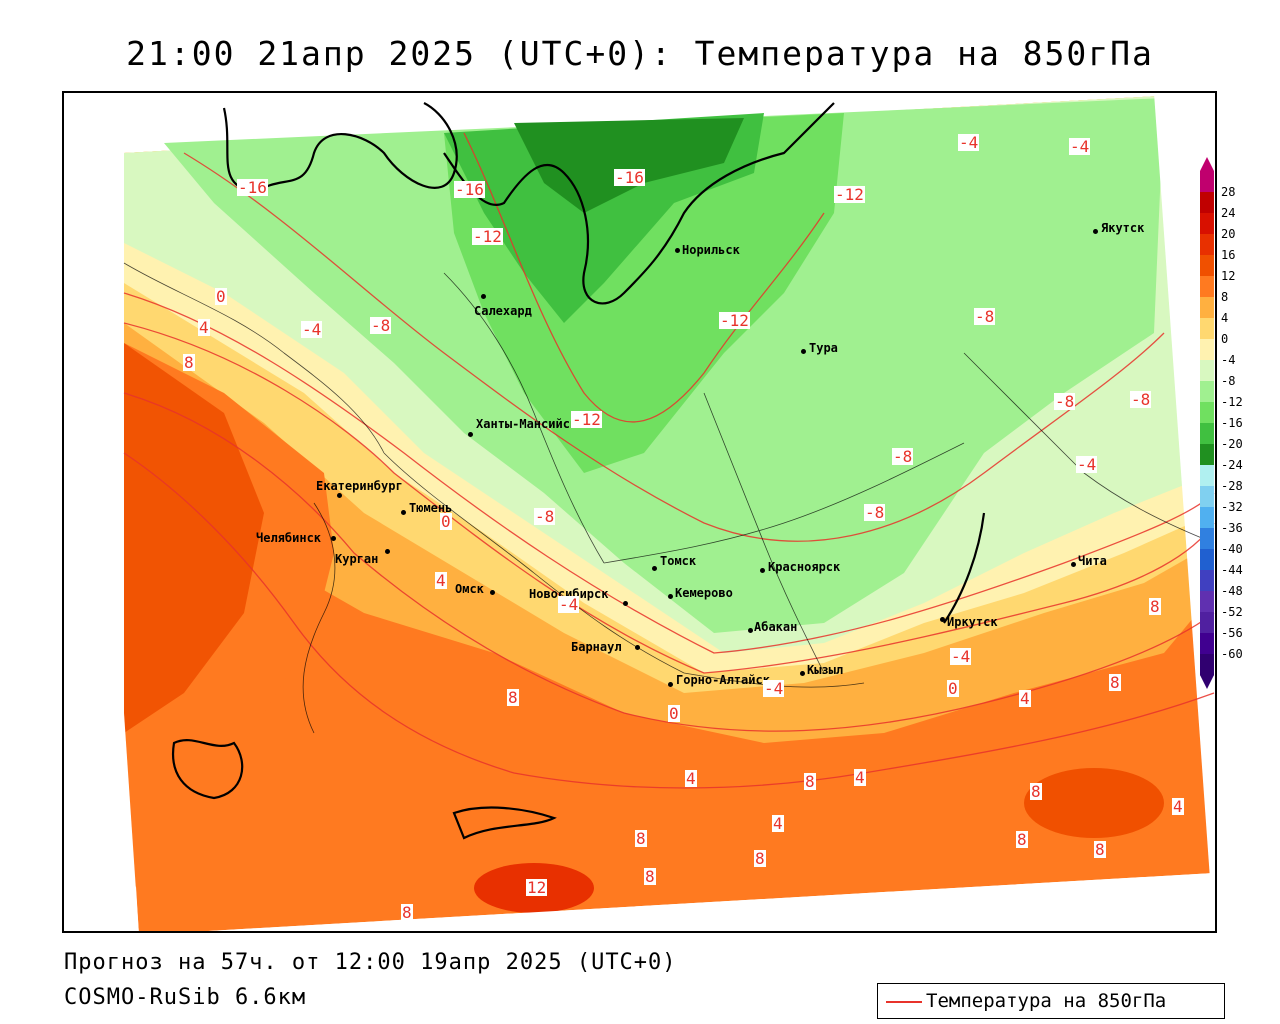  Describe the element at coordinates (1228, 276) in the screenshot. I see `colorbar-tick-label: 12` at that location.